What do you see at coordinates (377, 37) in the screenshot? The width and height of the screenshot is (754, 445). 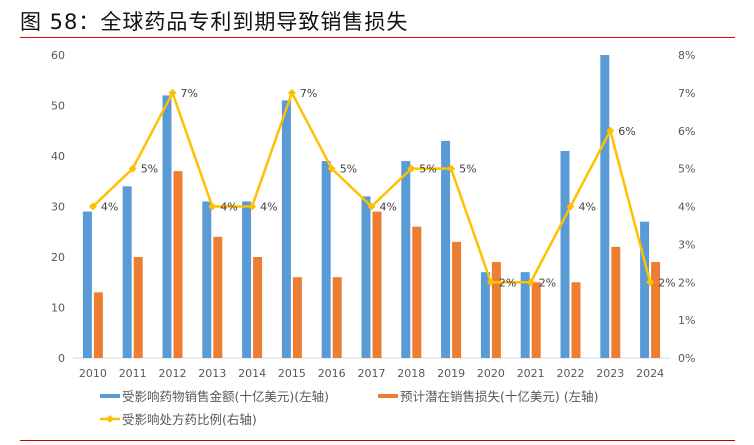 I see `title-divider` at bounding box center [377, 37].